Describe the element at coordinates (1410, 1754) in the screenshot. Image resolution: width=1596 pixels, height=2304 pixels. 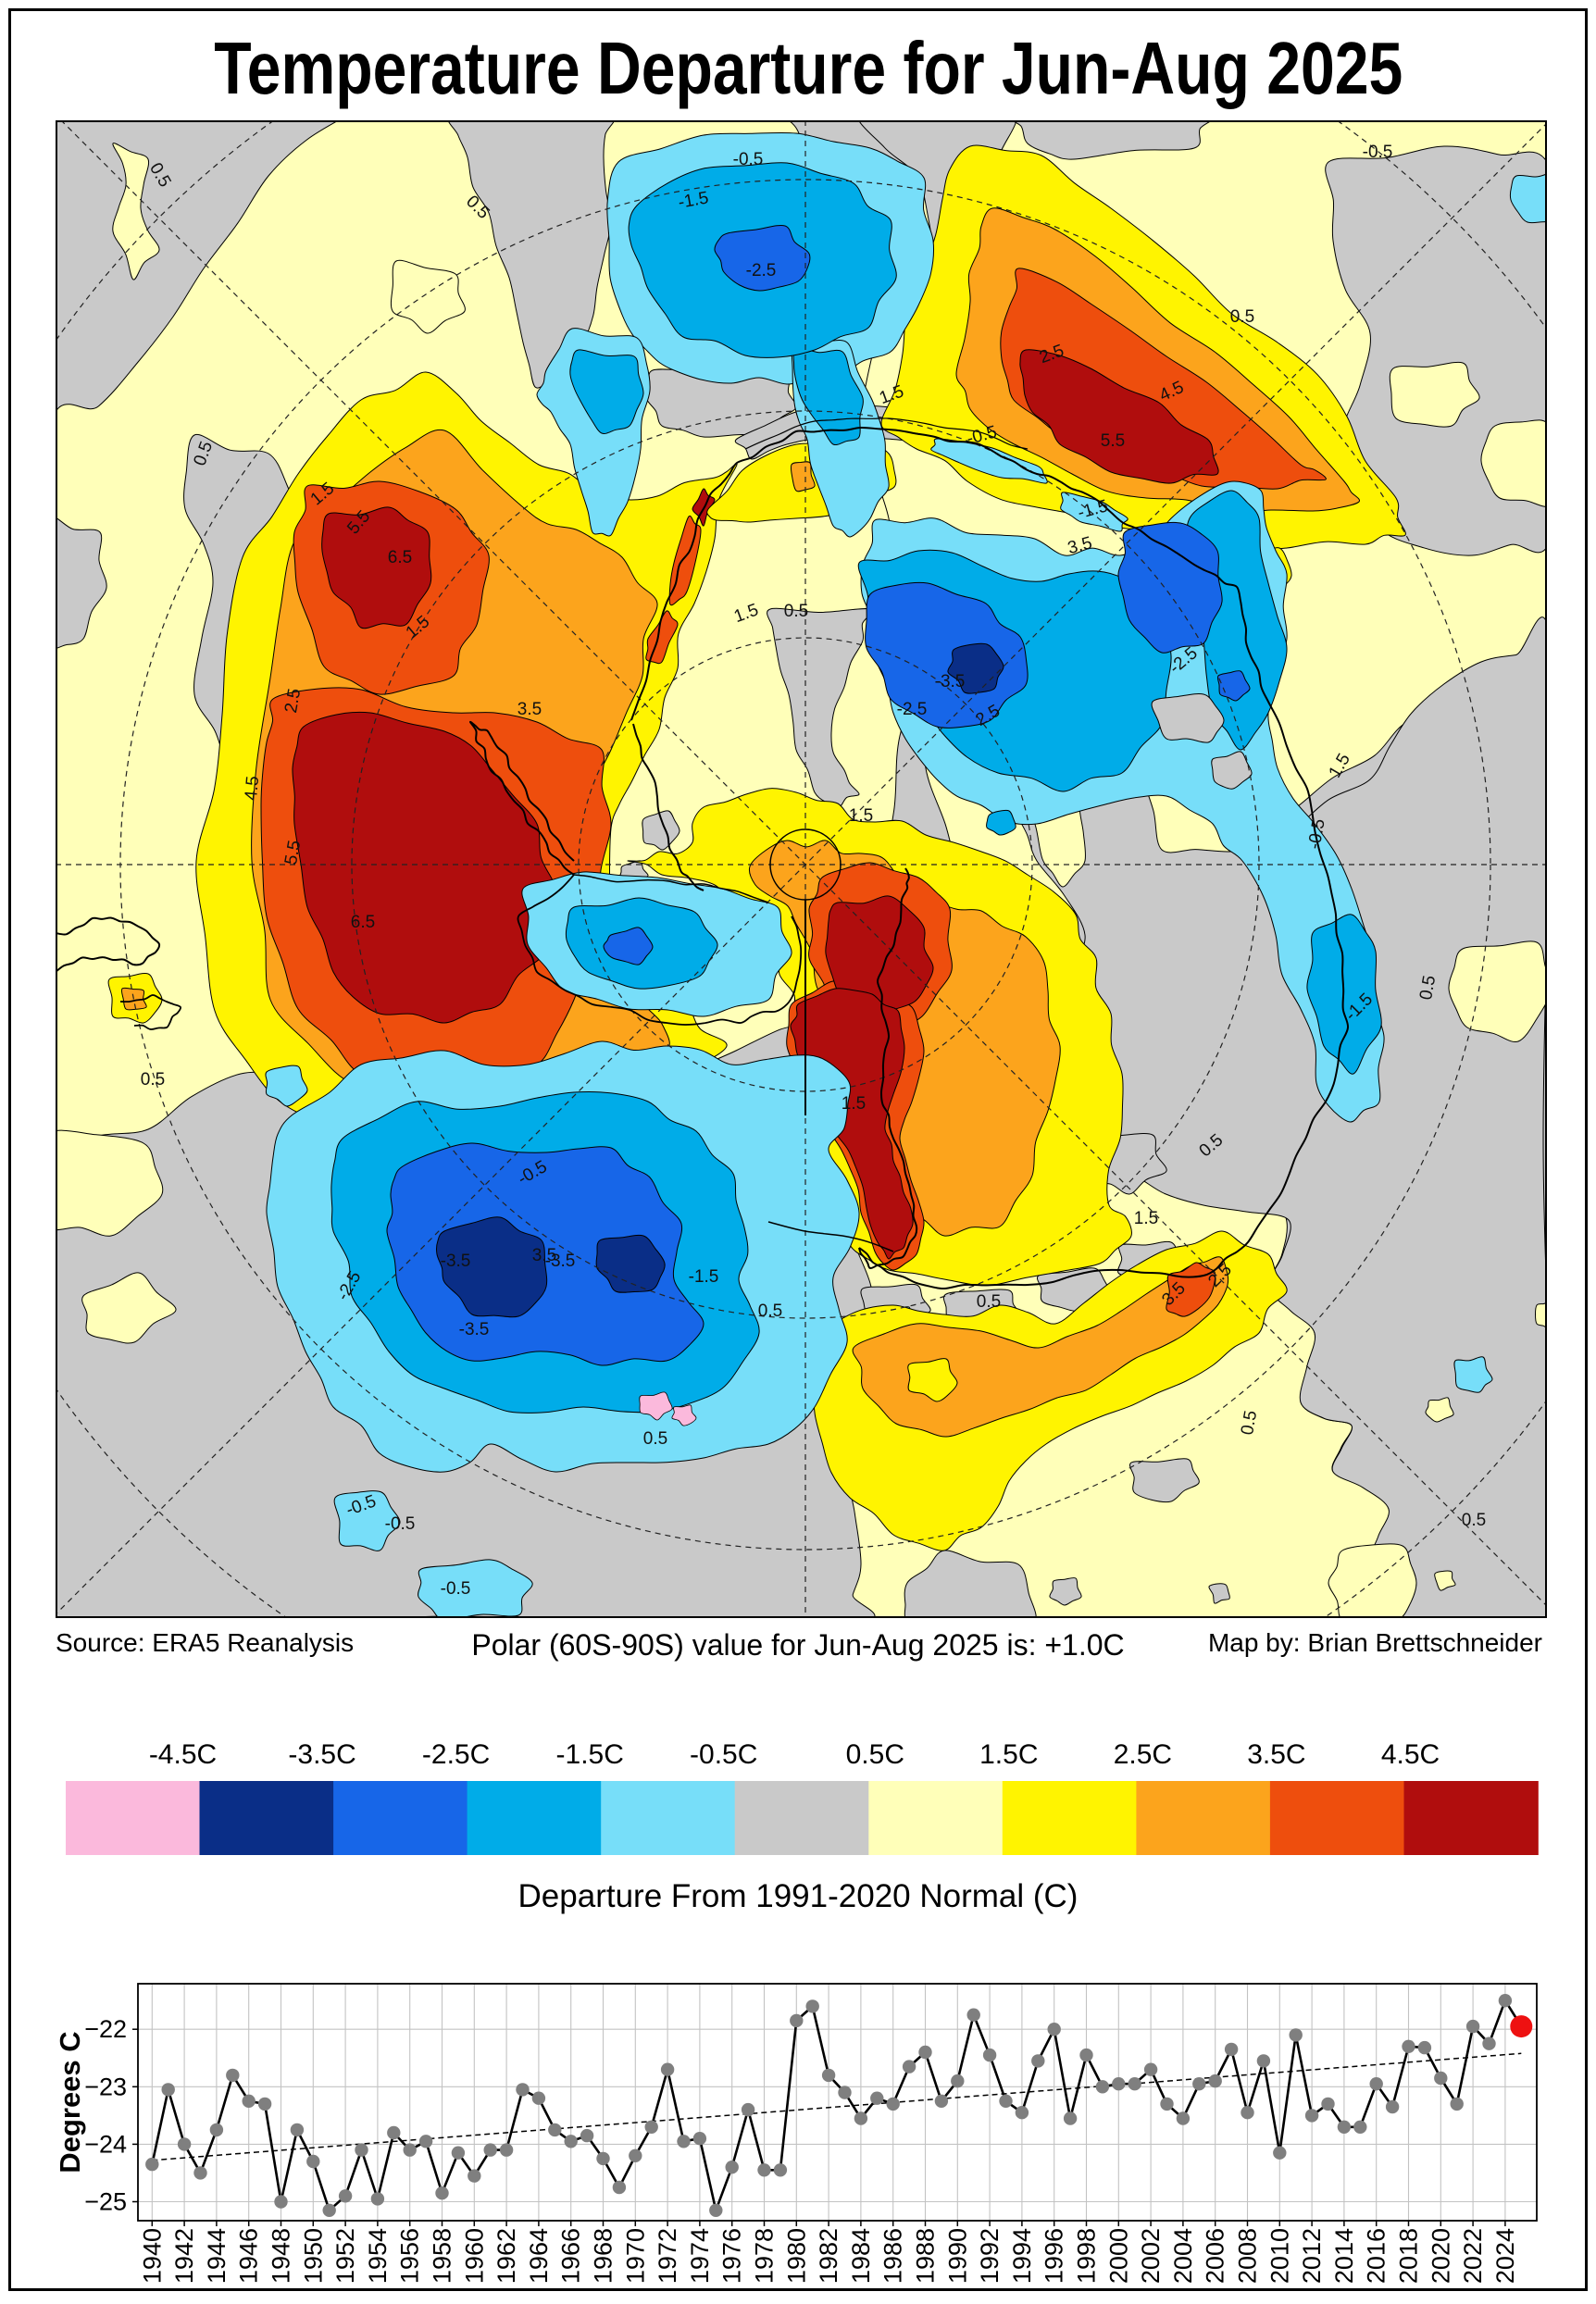
I see `svg-text: 4.5C` at that location.